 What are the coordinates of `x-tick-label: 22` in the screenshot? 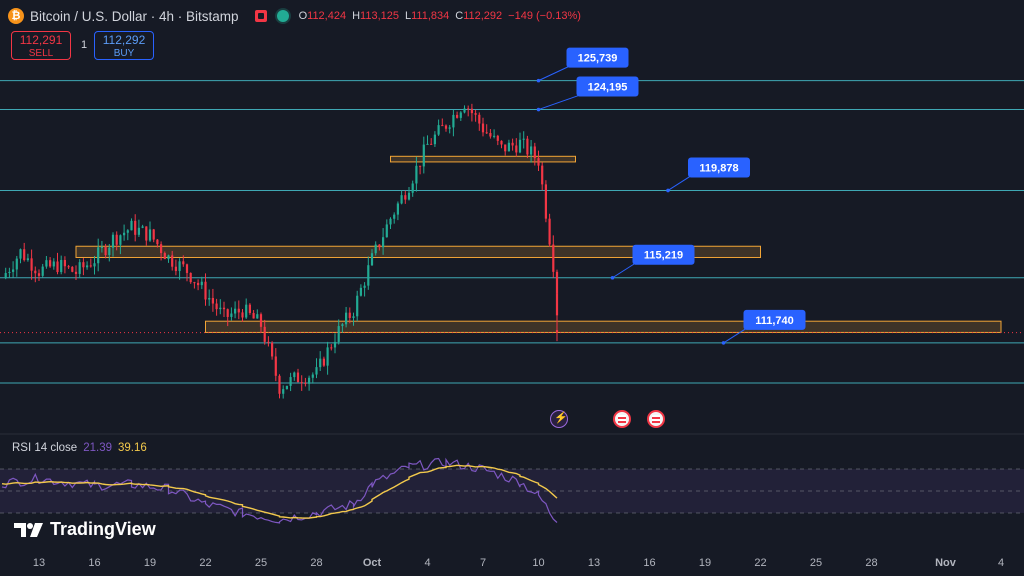 It's located at (205, 563).